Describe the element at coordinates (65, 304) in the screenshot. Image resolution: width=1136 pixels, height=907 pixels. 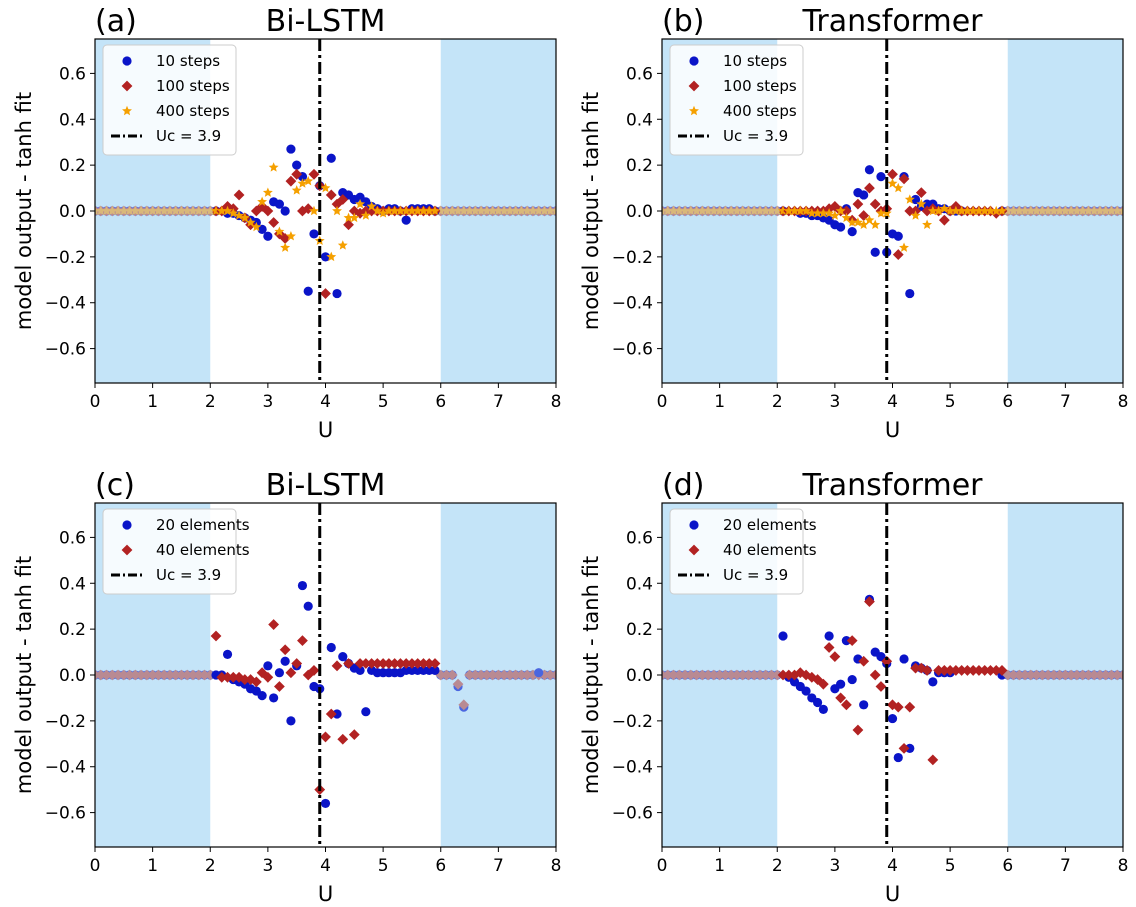
I see `y-tick-label: −0.4` at that location.